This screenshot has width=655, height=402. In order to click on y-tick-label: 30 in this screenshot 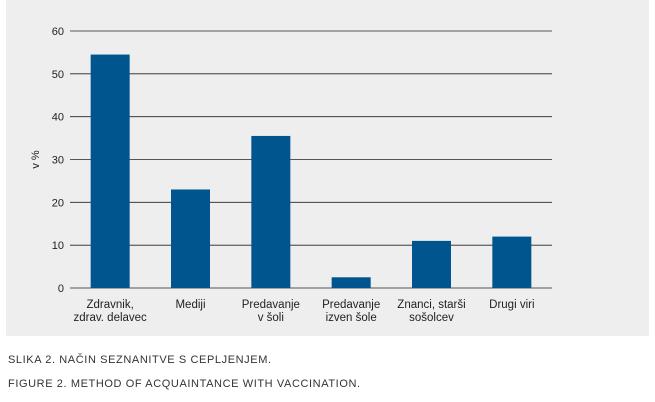, I will do `click(58, 161)`.